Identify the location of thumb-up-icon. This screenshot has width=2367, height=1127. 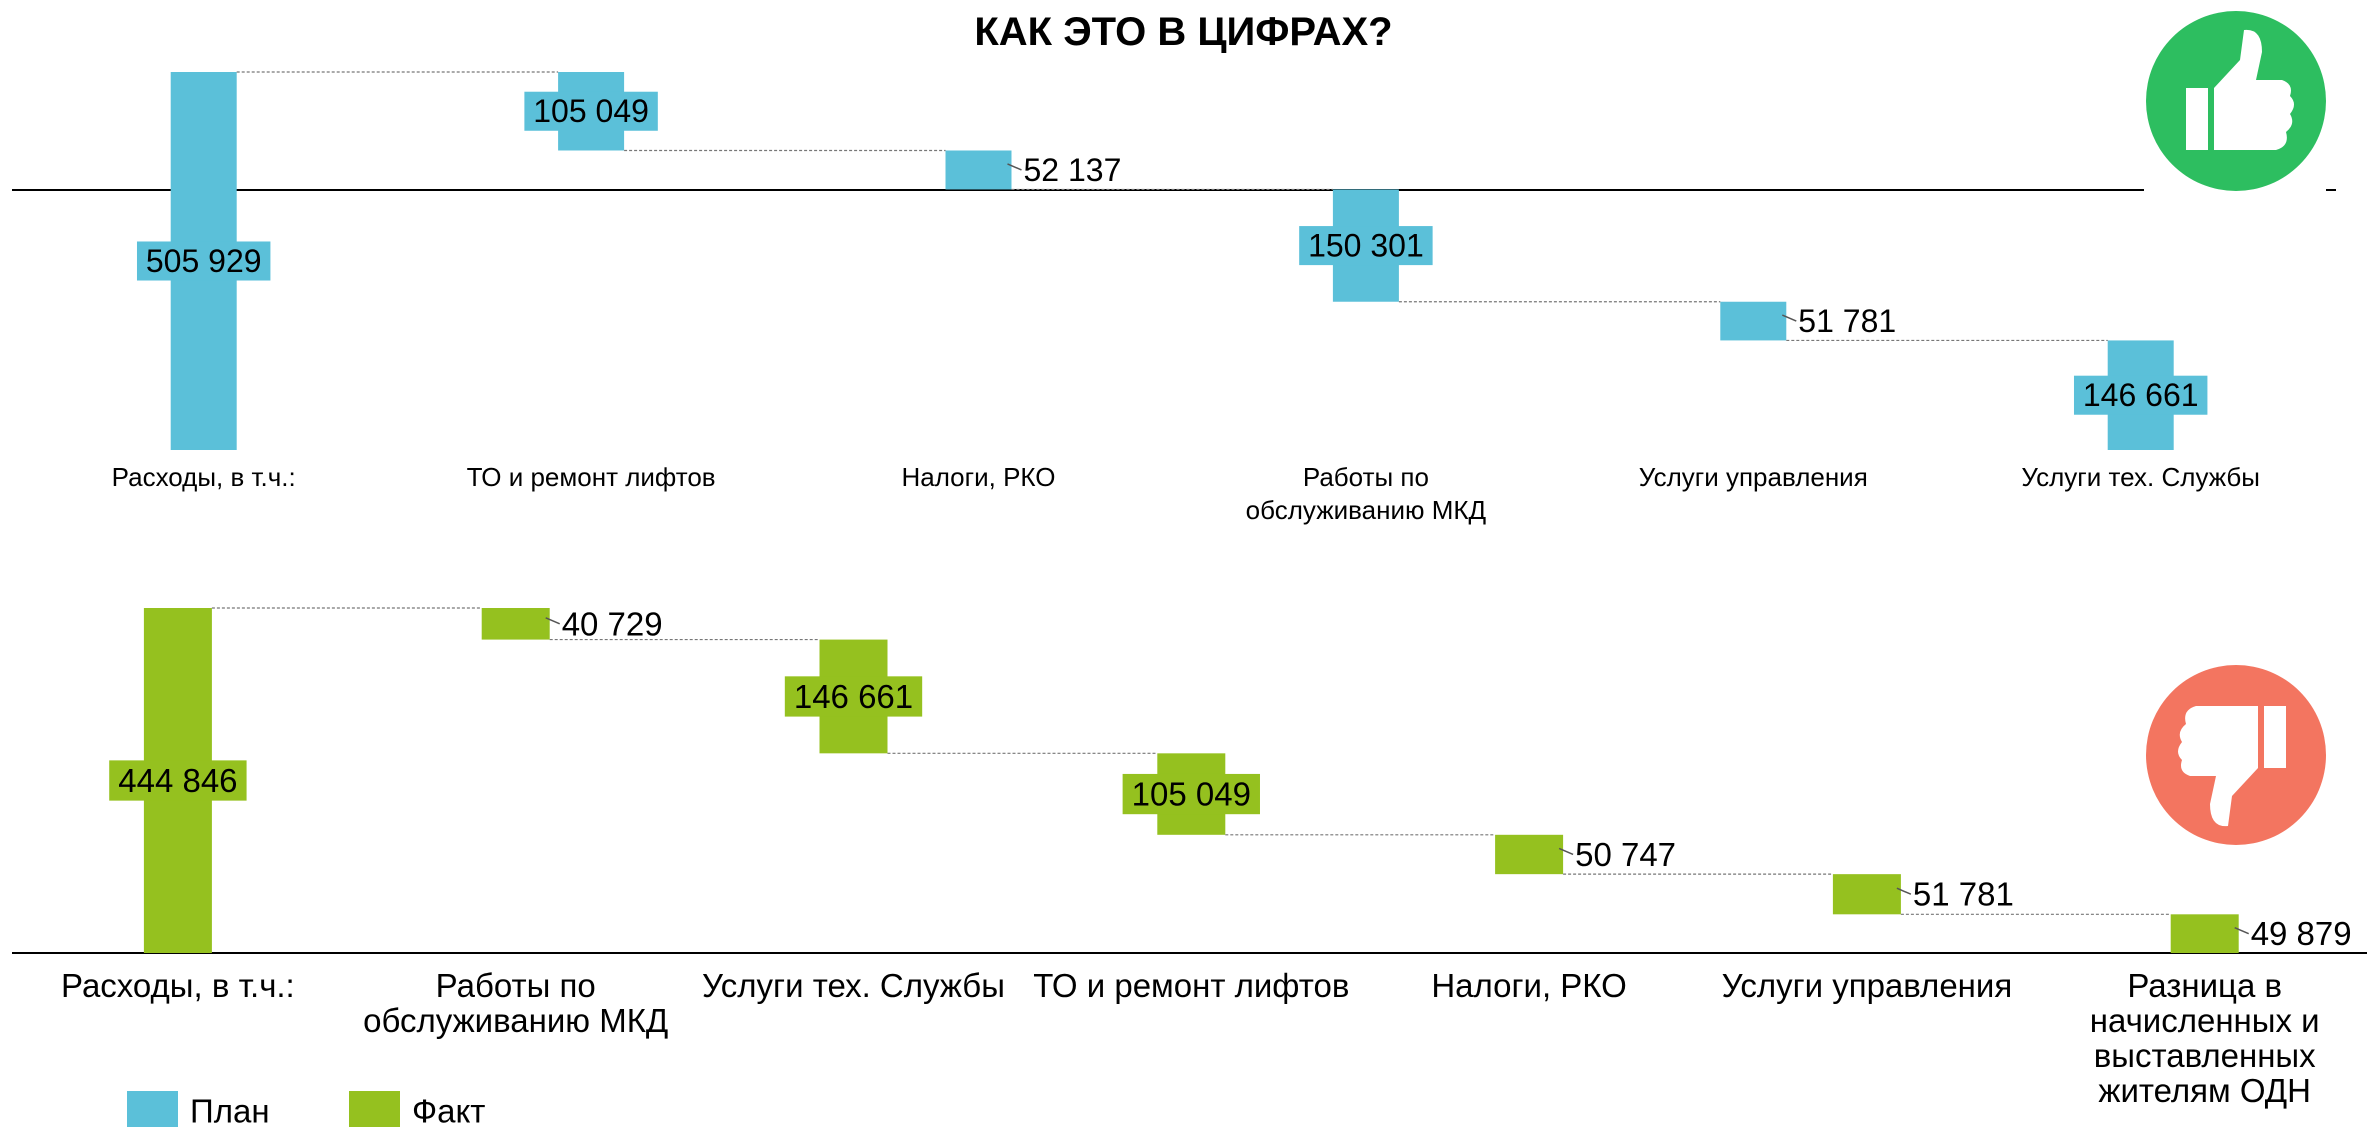
(2236, 101).